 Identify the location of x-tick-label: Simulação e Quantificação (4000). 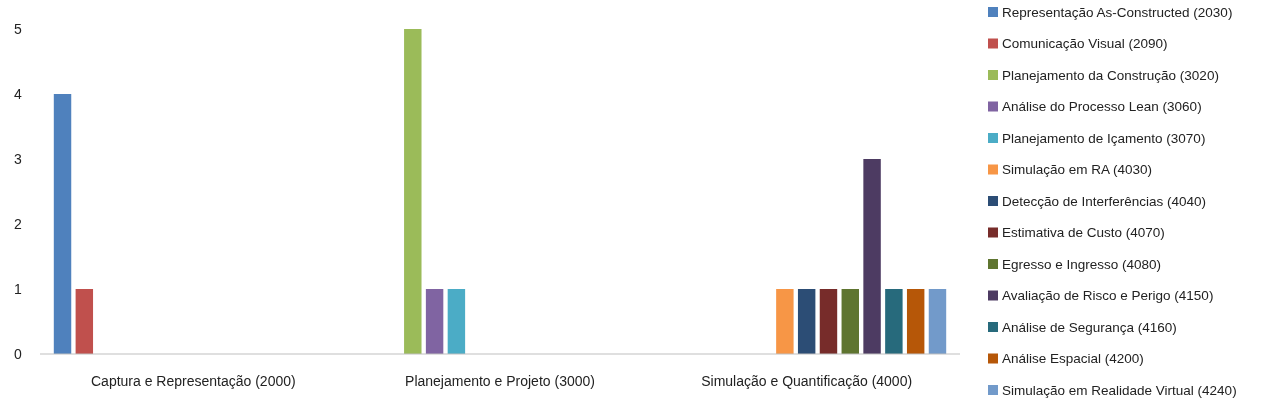
(807, 380).